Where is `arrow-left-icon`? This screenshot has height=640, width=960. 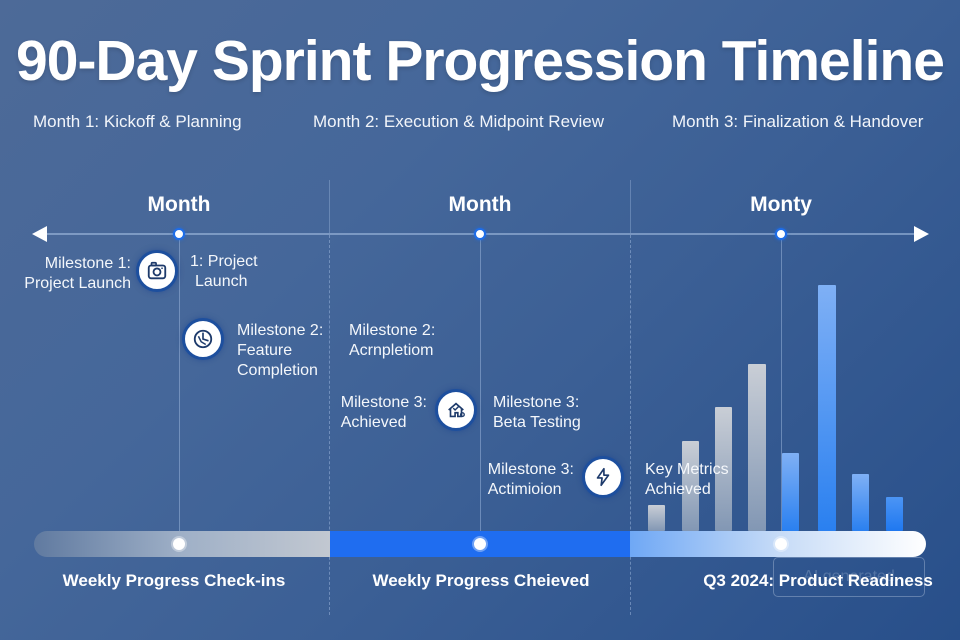
arrow-left-icon is located at coordinates (39, 234).